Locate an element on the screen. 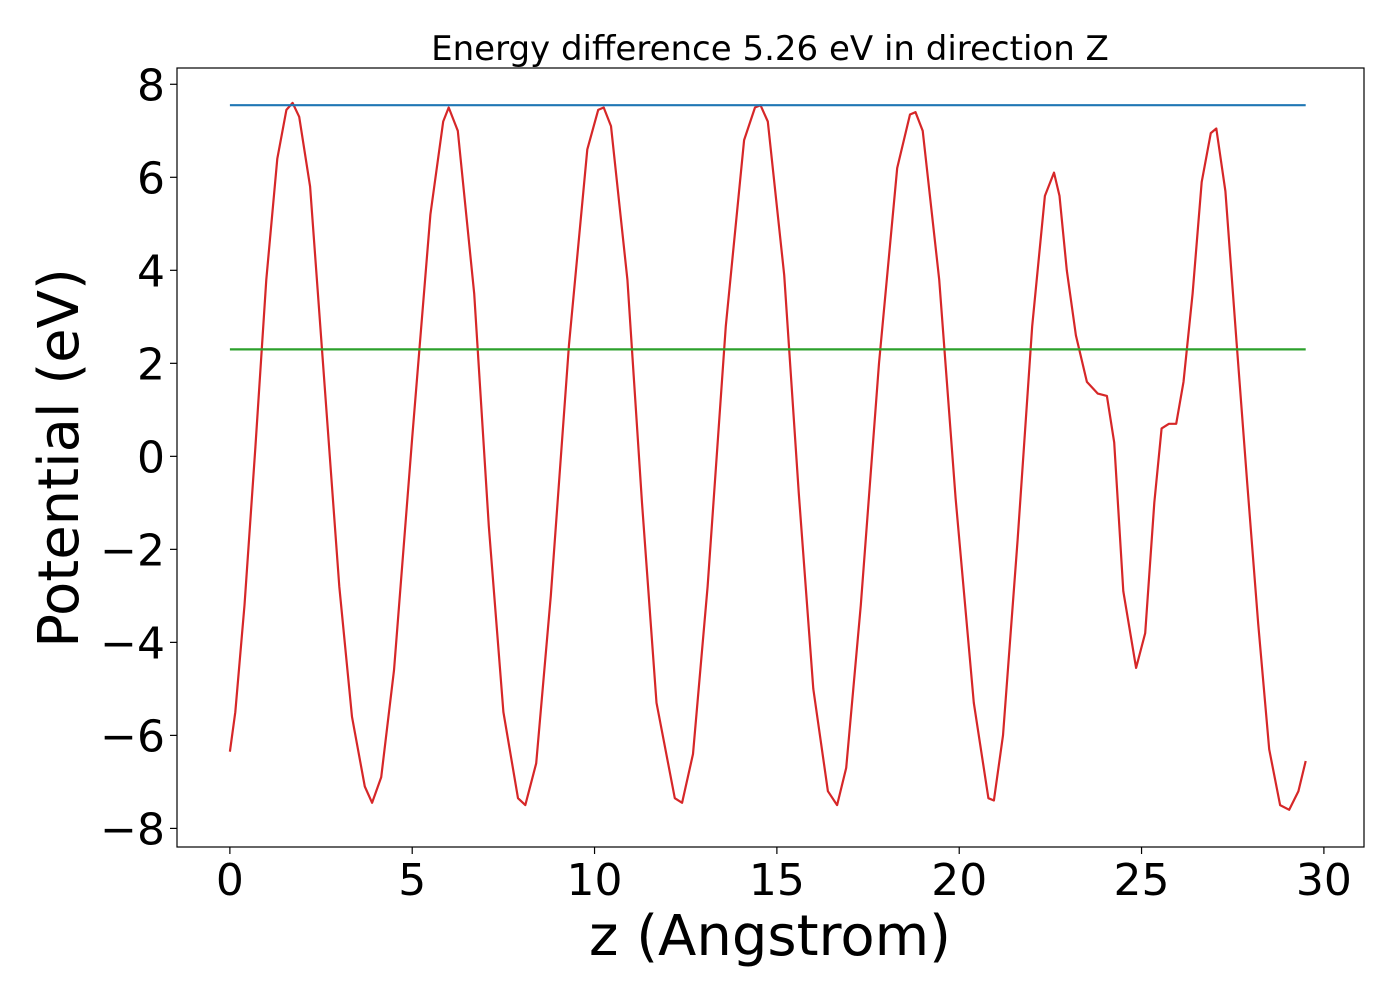  chart-title: Energy difference 5.26 eV in direction Z is located at coordinates (770, 49).